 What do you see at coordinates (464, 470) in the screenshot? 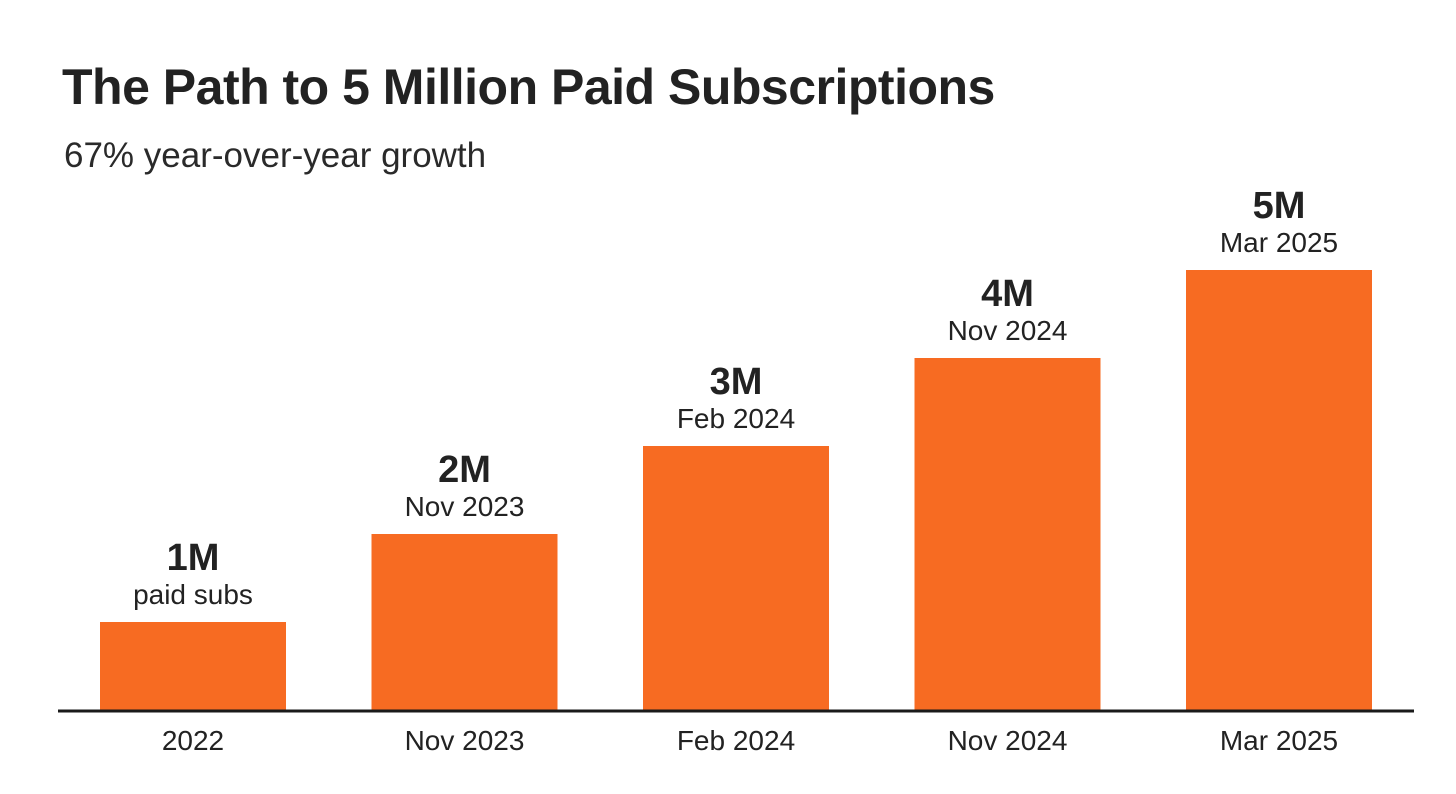
I see `bar-value-label: 2M` at bounding box center [464, 470].